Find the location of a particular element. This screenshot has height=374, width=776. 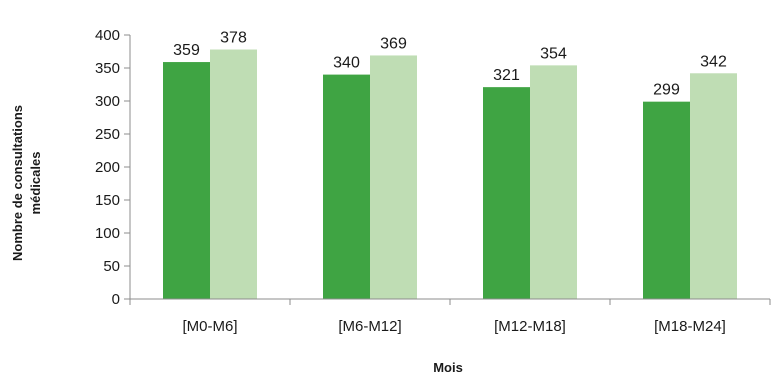

y-tick-label: 100 is located at coordinates (107, 233).